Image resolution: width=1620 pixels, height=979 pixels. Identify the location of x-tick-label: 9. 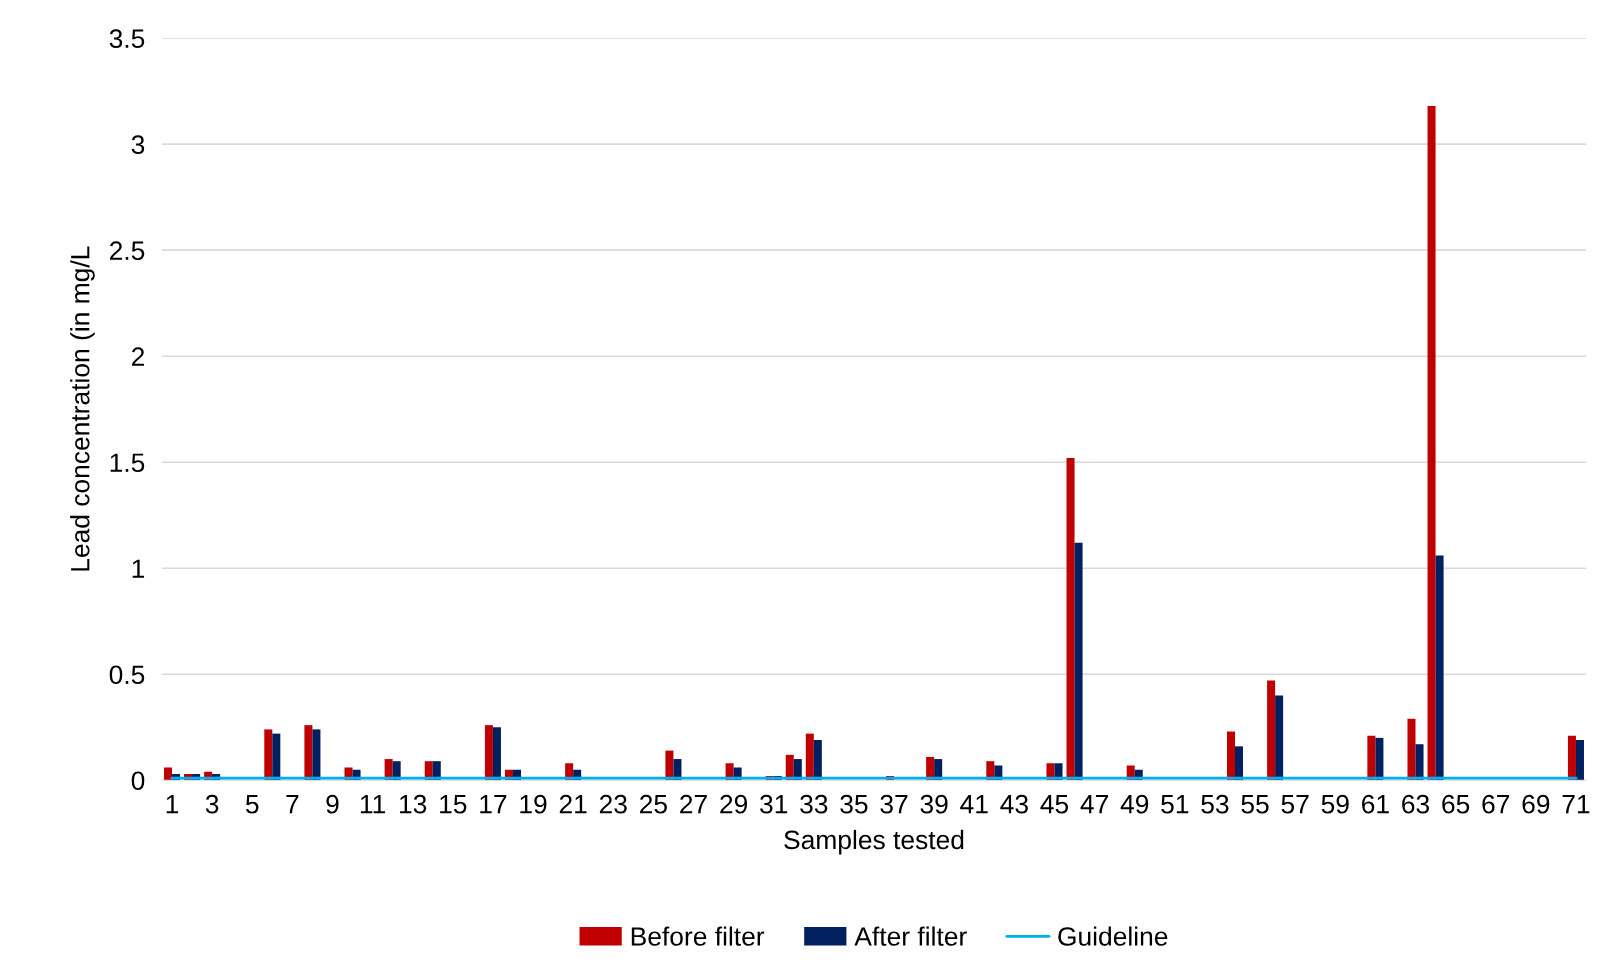
(332, 804).